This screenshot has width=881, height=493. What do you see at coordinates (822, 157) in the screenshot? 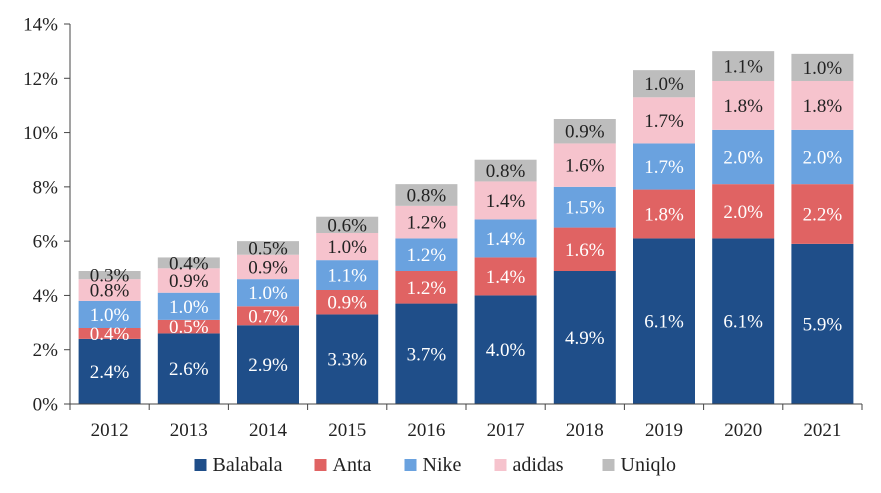
I see `bar-nike-2021` at bounding box center [822, 157].